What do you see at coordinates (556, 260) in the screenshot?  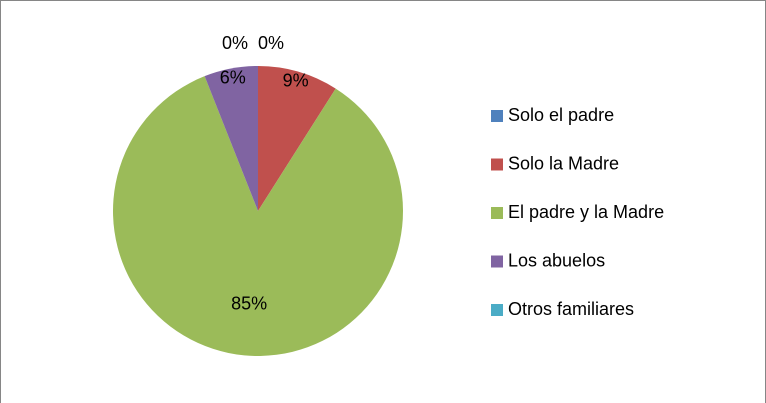 I see `legend-label: Los abuelos` at bounding box center [556, 260].